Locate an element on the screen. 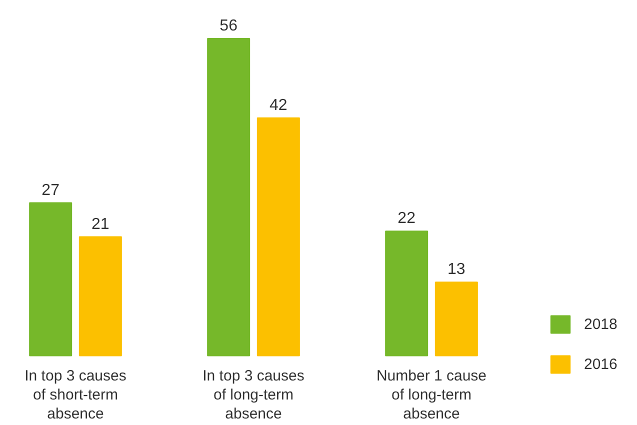  data-label: 27 is located at coordinates (51, 190).